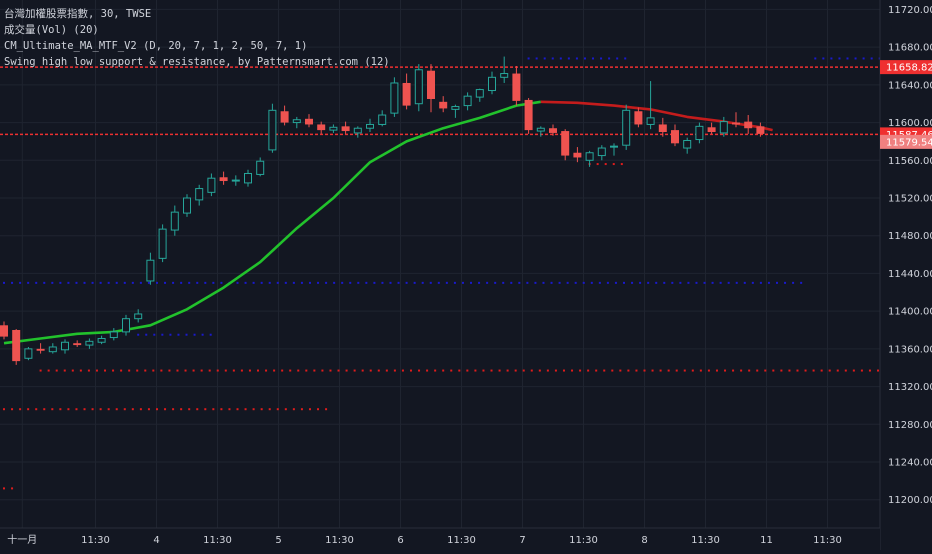 The image size is (932, 554). I want to click on last-price-tag-bg, so click(906, 141).